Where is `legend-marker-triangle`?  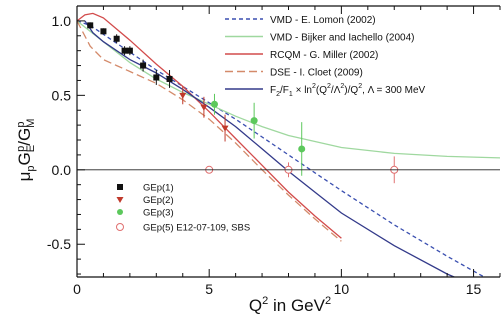 legend-marker-triangle is located at coordinates (120, 200).